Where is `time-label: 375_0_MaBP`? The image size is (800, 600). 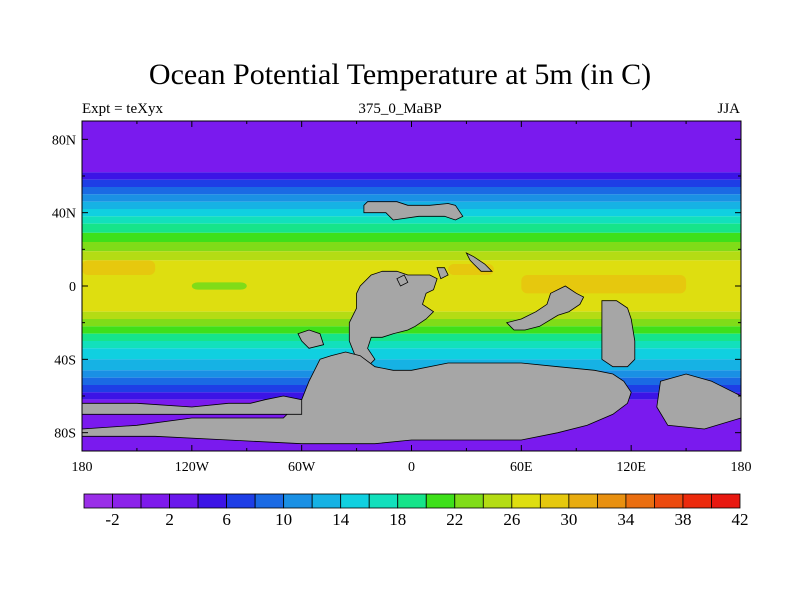
time-label: 375_0_MaBP is located at coordinates (400, 109).